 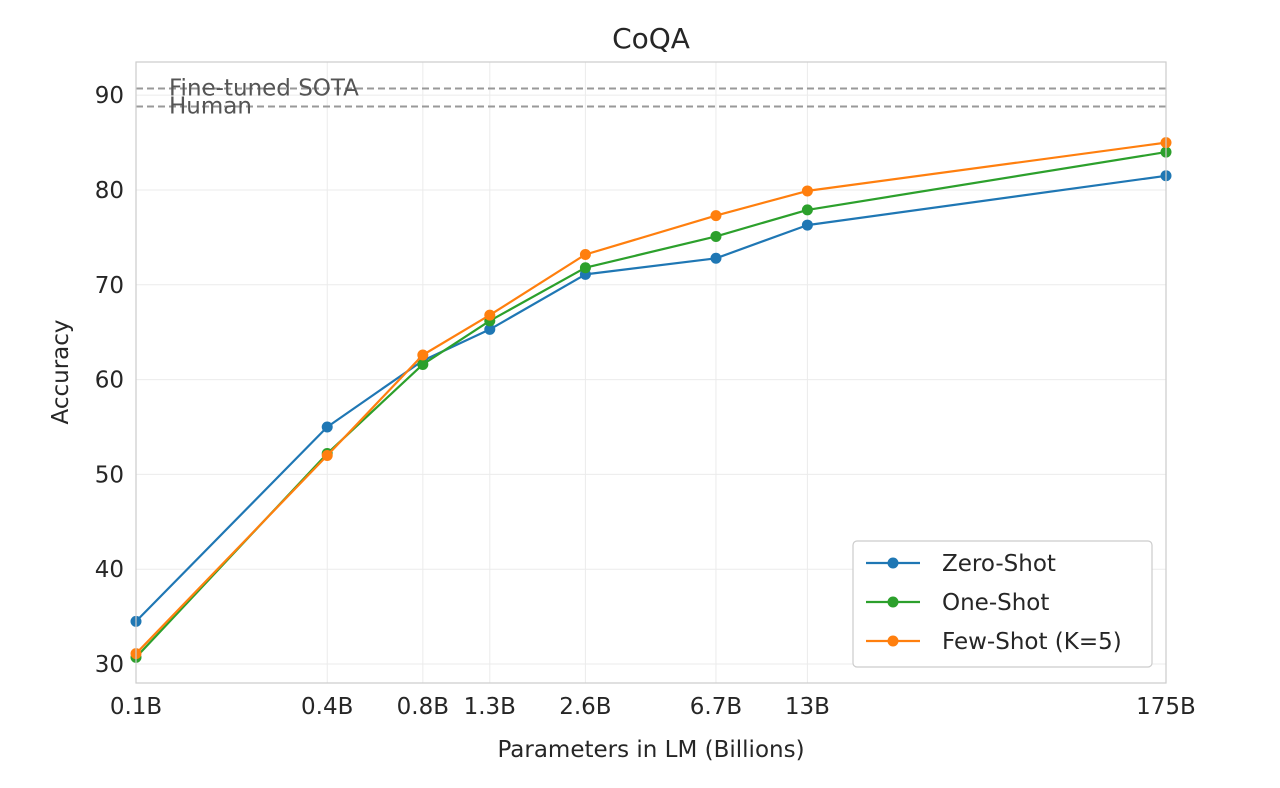 What do you see at coordinates (109, 191) in the screenshot?
I see `y-tick-label: 80` at bounding box center [109, 191].